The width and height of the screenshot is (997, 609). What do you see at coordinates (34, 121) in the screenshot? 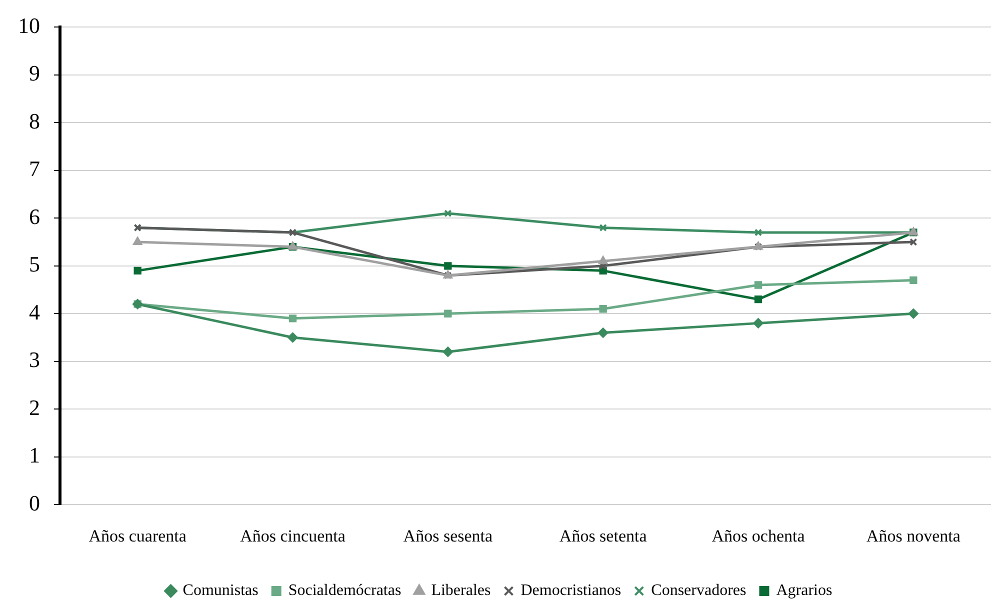
I see `y-tick-label: 8` at bounding box center [34, 121].